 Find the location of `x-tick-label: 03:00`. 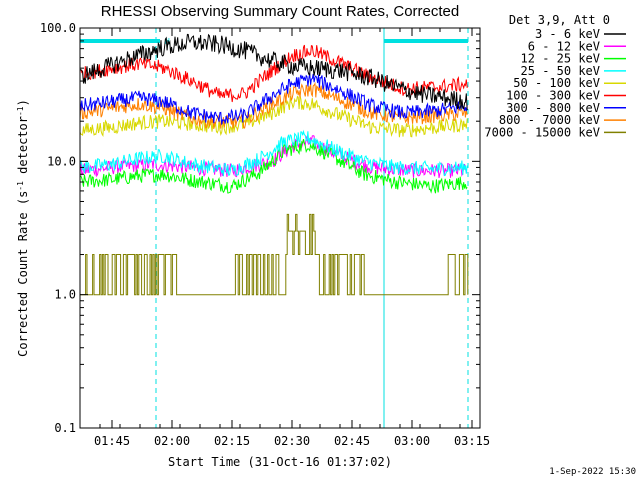

x-tick-label: 03:00 is located at coordinates (412, 441).